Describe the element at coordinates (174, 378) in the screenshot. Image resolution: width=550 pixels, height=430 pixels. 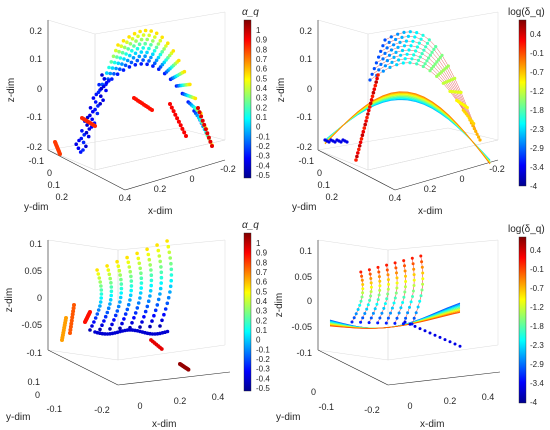
I see `x-axis-line` at that location.